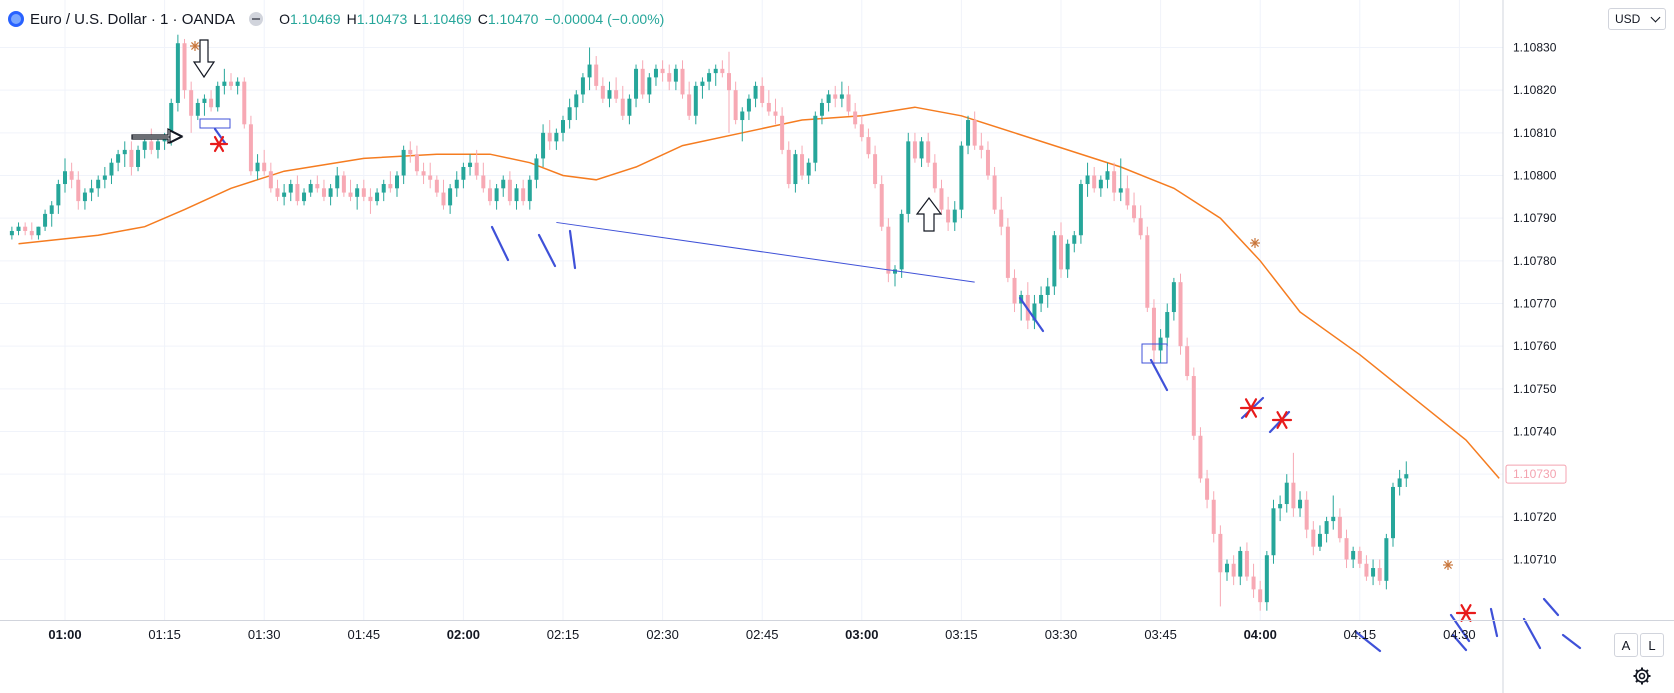 The width and height of the screenshot is (1674, 693). What do you see at coordinates (284, 19) in the screenshot?
I see `open-label: O` at bounding box center [284, 19].